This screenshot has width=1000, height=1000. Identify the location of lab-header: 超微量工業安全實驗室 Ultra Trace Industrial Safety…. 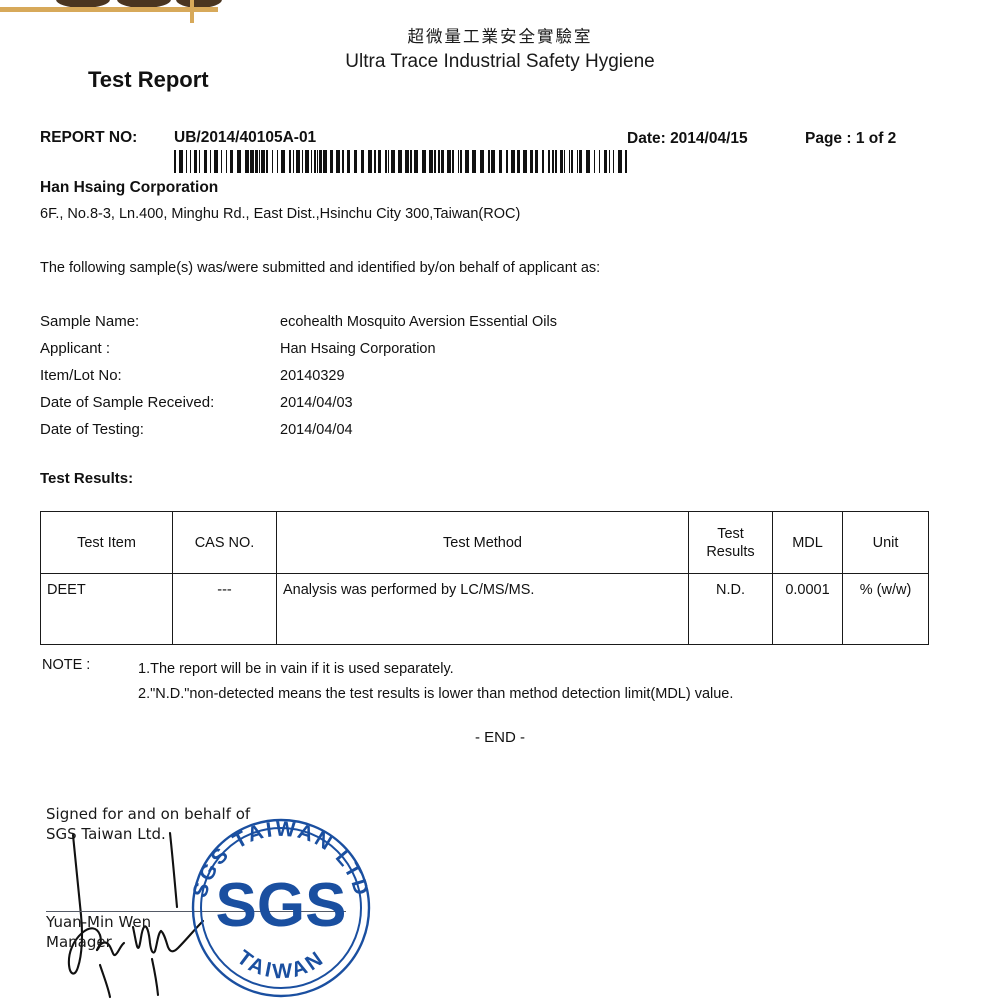
(500, 50).